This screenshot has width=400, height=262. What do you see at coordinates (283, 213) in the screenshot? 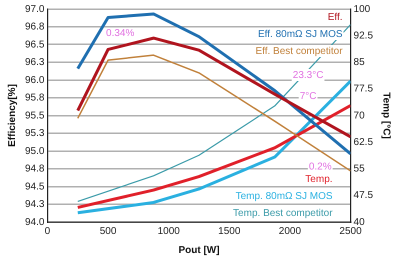
I see `text: Temp. Best competitor` at bounding box center [283, 213].